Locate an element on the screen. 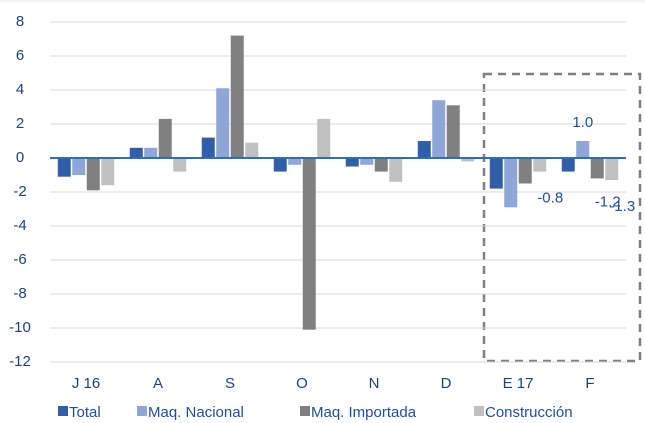  x-tick-label: S is located at coordinates (230, 383).